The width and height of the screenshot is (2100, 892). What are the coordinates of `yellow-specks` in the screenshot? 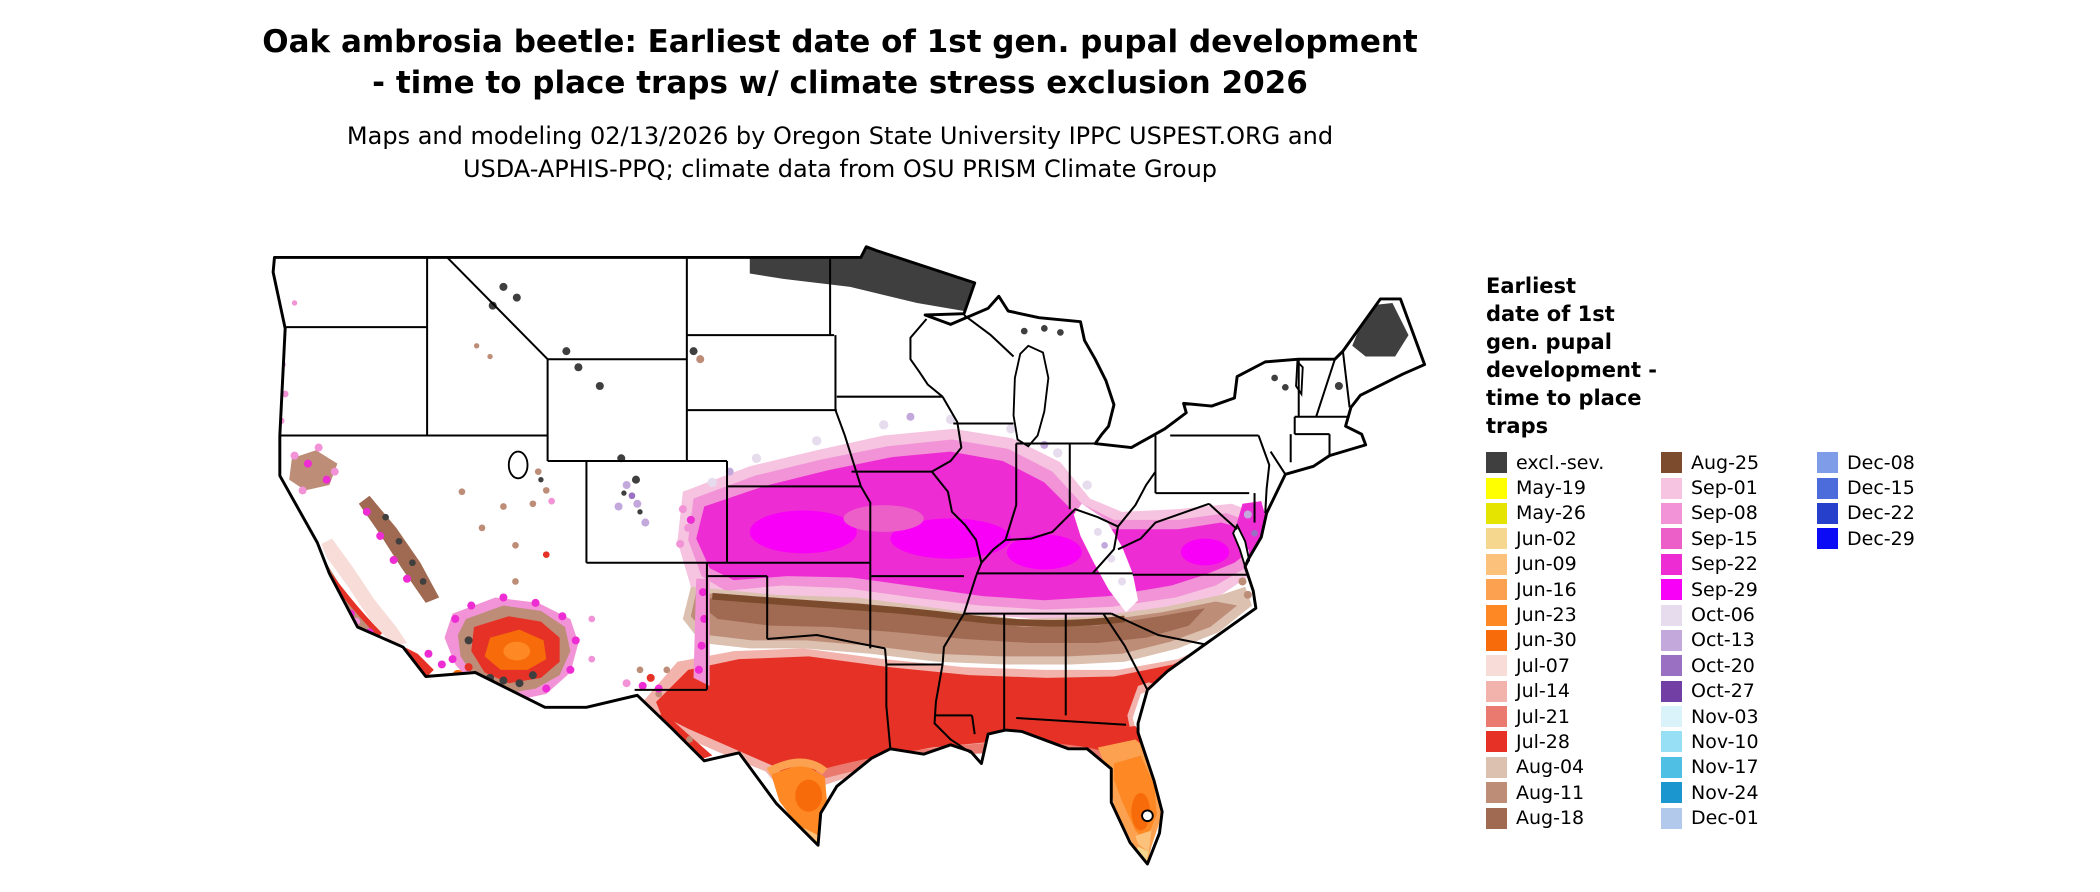 It's located at (981, 852).